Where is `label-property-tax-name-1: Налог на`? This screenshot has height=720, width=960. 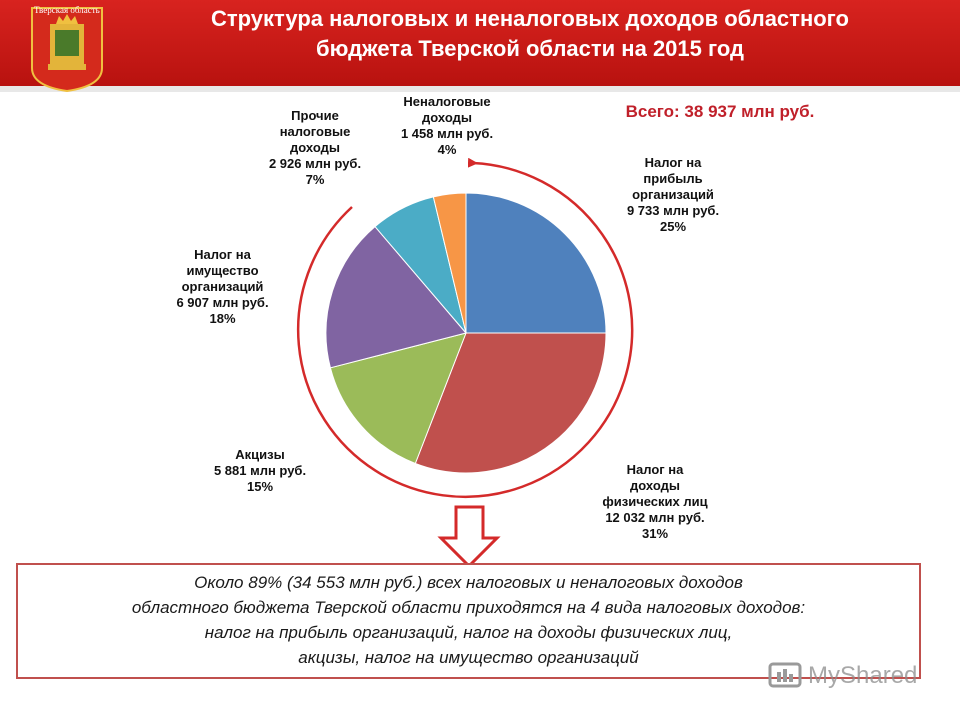 label-property-tax-name-1: Налог на is located at coordinates (222, 254).